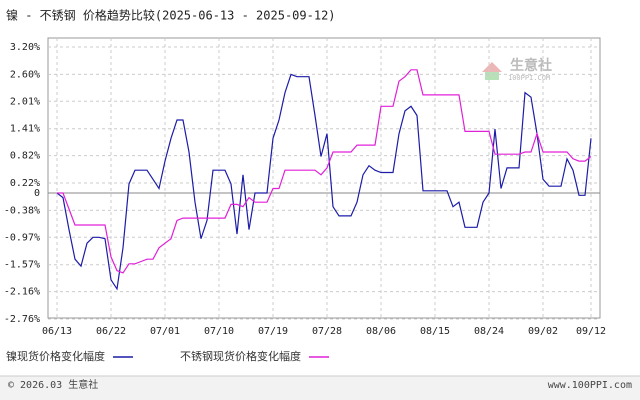 This screenshot has width=640, height=400. What do you see at coordinates (320, 388) in the screenshot?
I see `footer-bar` at bounding box center [320, 388].